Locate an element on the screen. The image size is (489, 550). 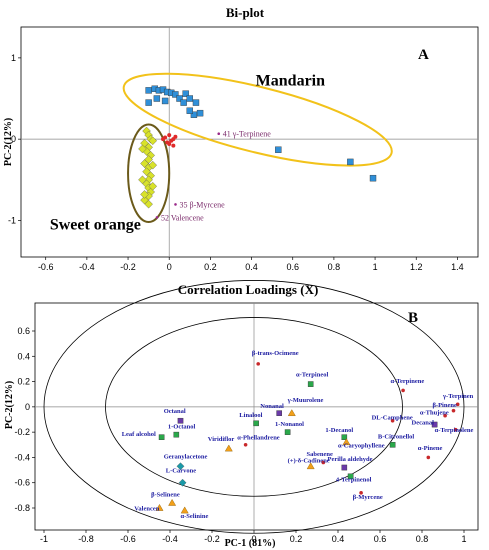
x-tick-label: 1 is located at coordinates (375, 267).